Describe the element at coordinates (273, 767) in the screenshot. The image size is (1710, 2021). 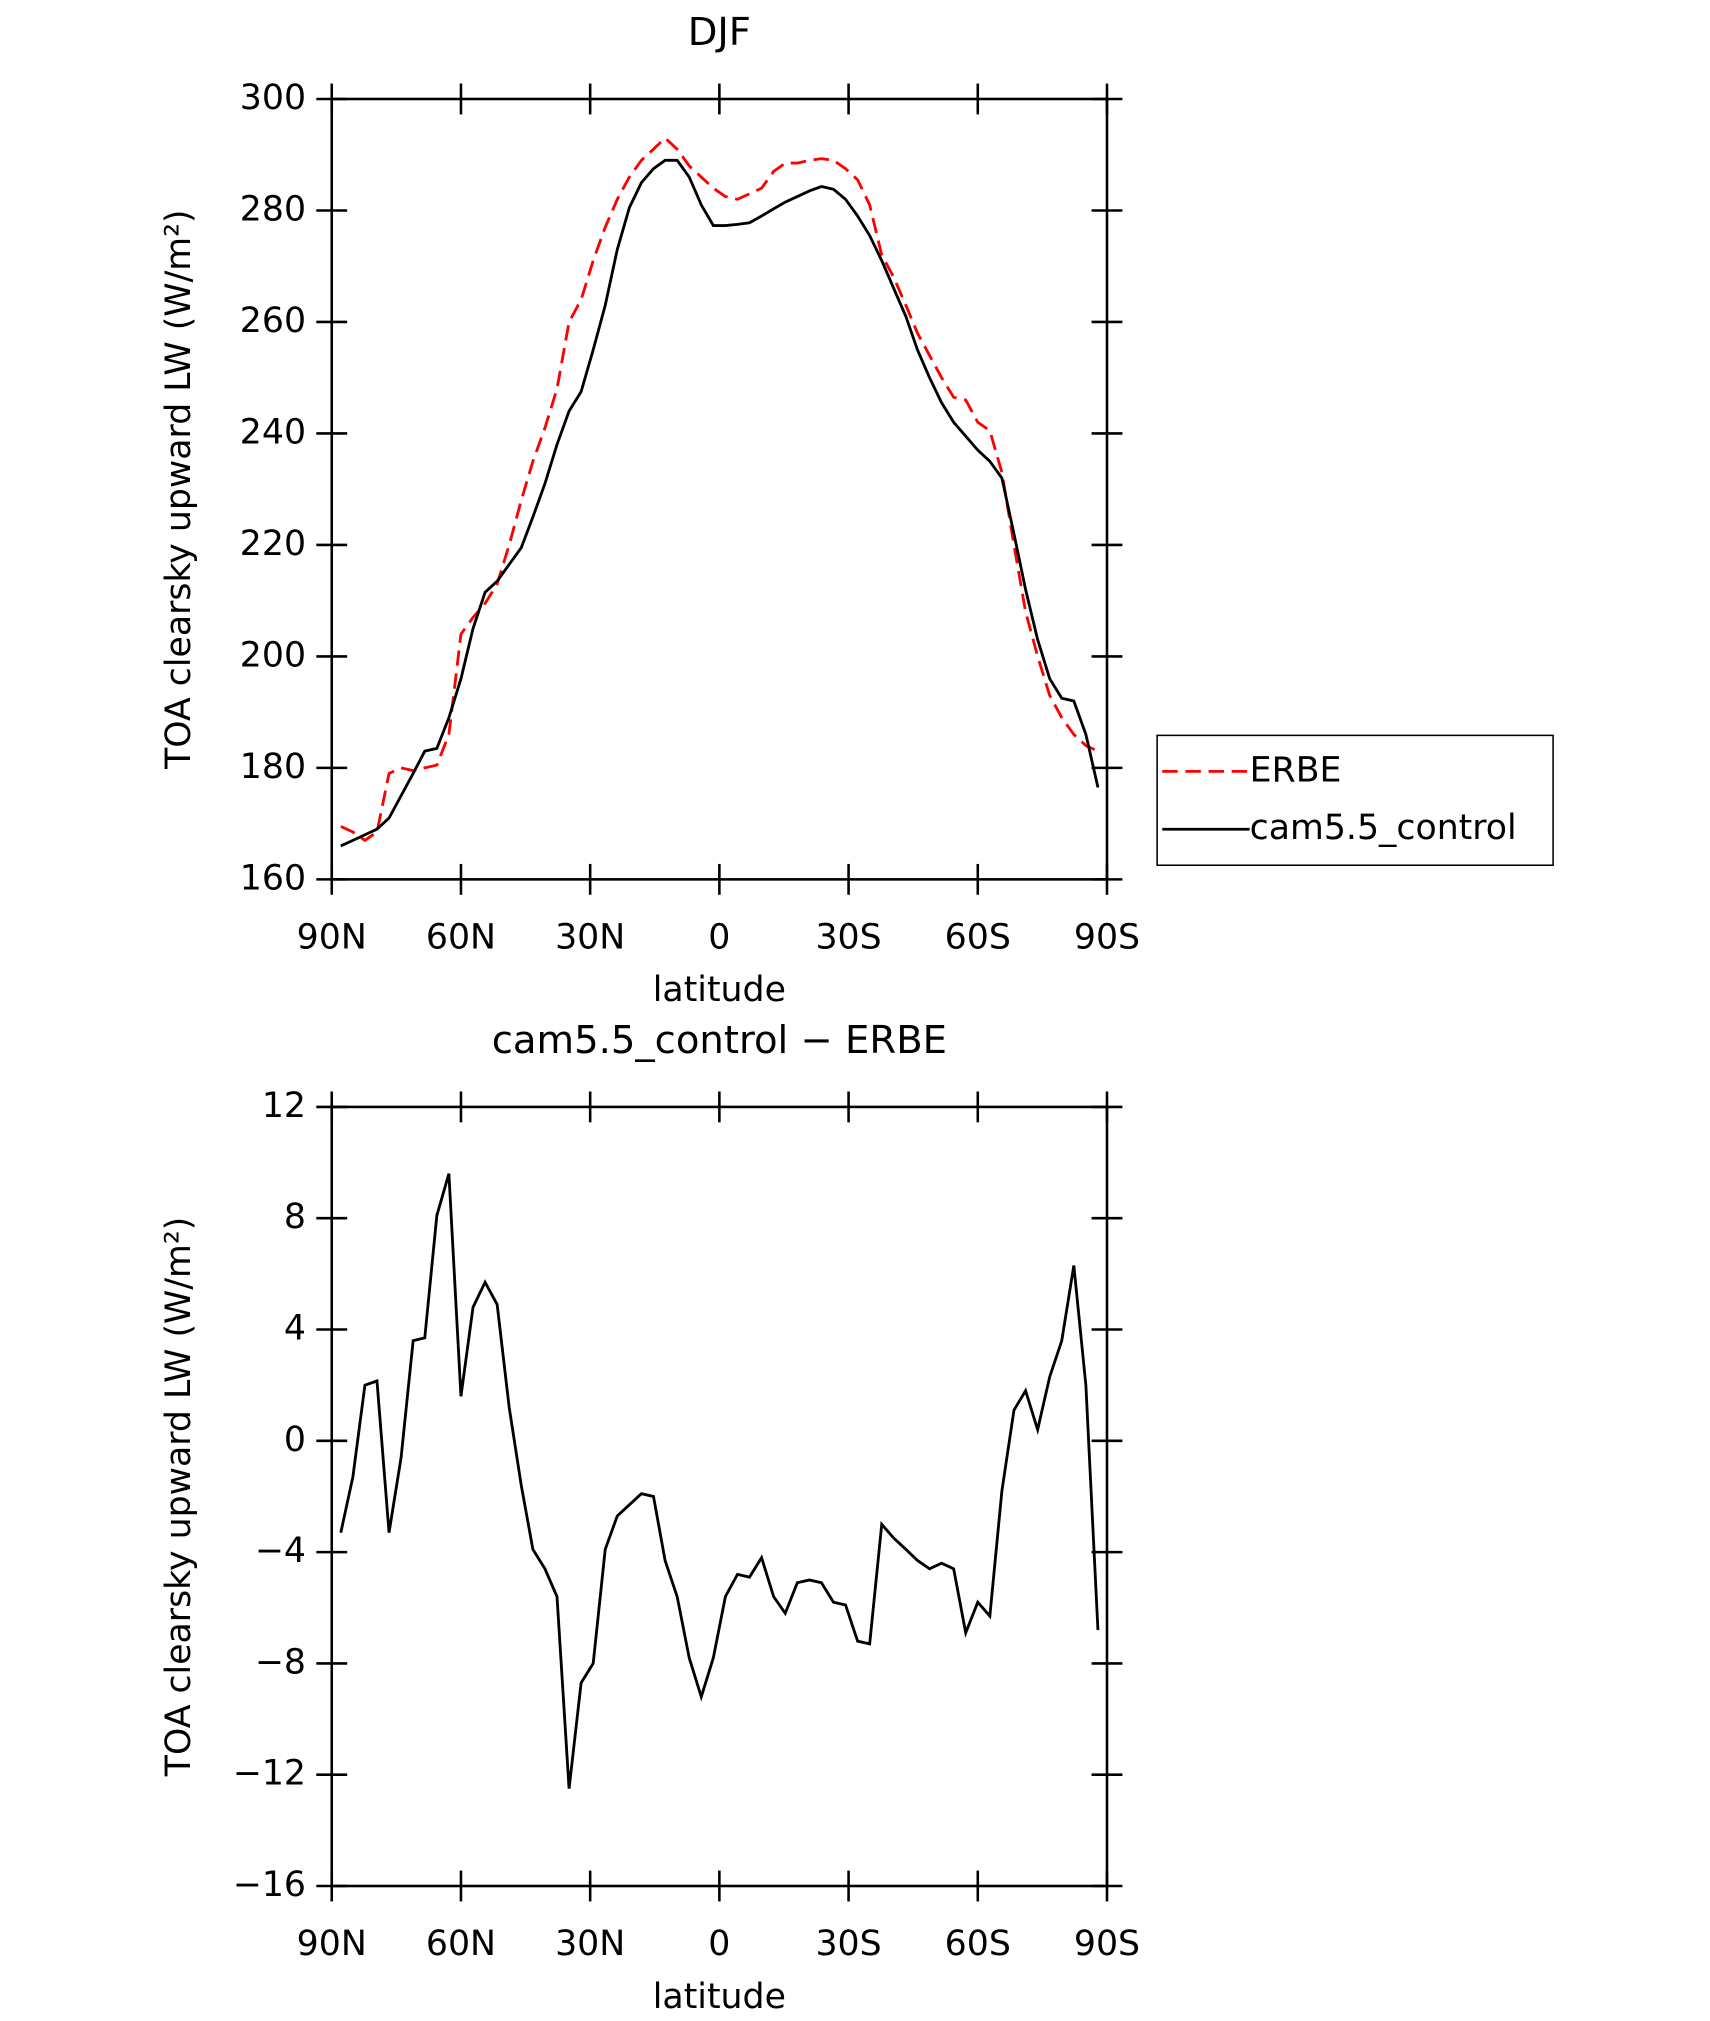
I see `y-tick-label: 180` at that location.